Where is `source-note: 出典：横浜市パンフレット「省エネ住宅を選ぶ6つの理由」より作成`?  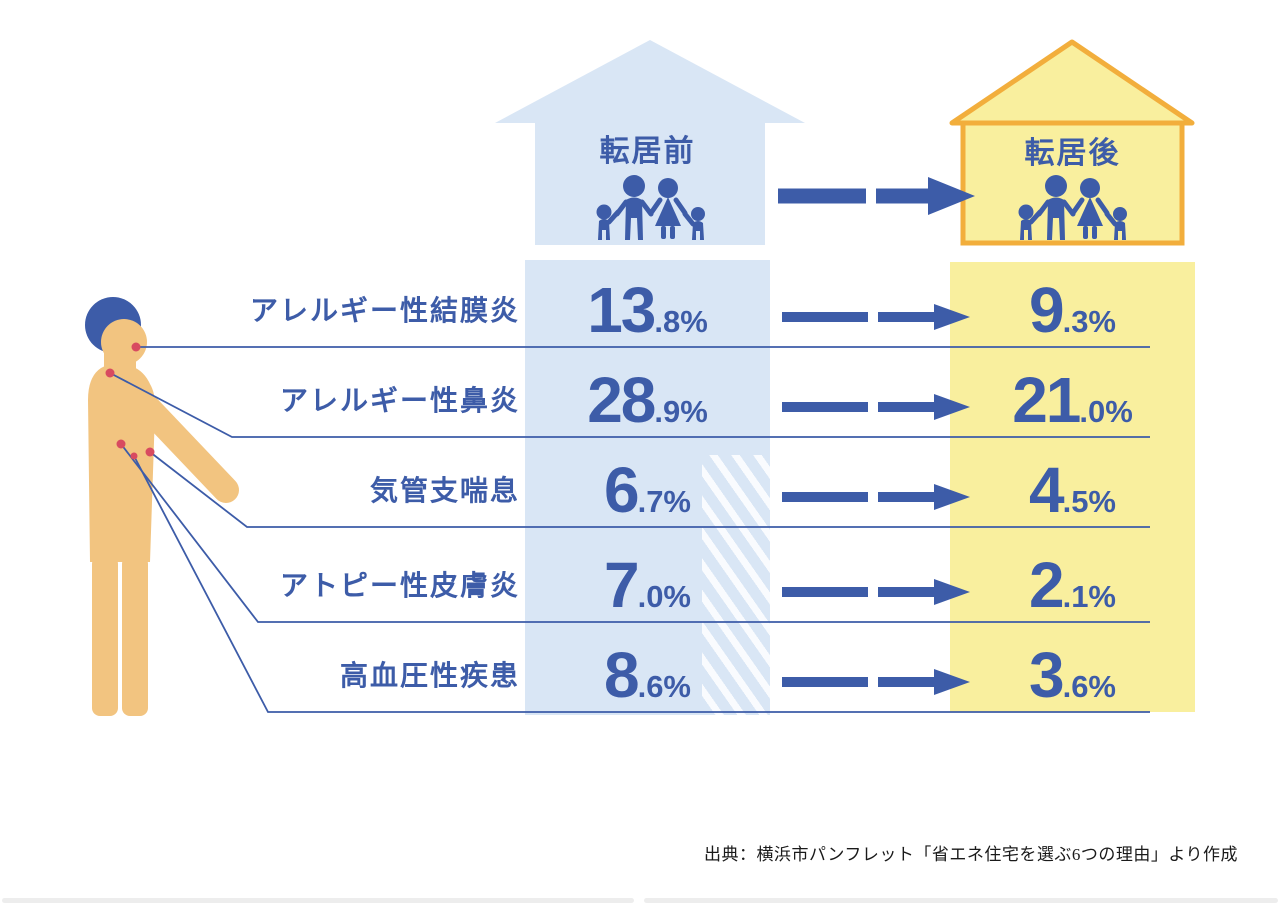 source-note: 出典：横浜市パンフレット「省エネ住宅を選ぶ6つの理由」より作成 is located at coordinates (971, 854).